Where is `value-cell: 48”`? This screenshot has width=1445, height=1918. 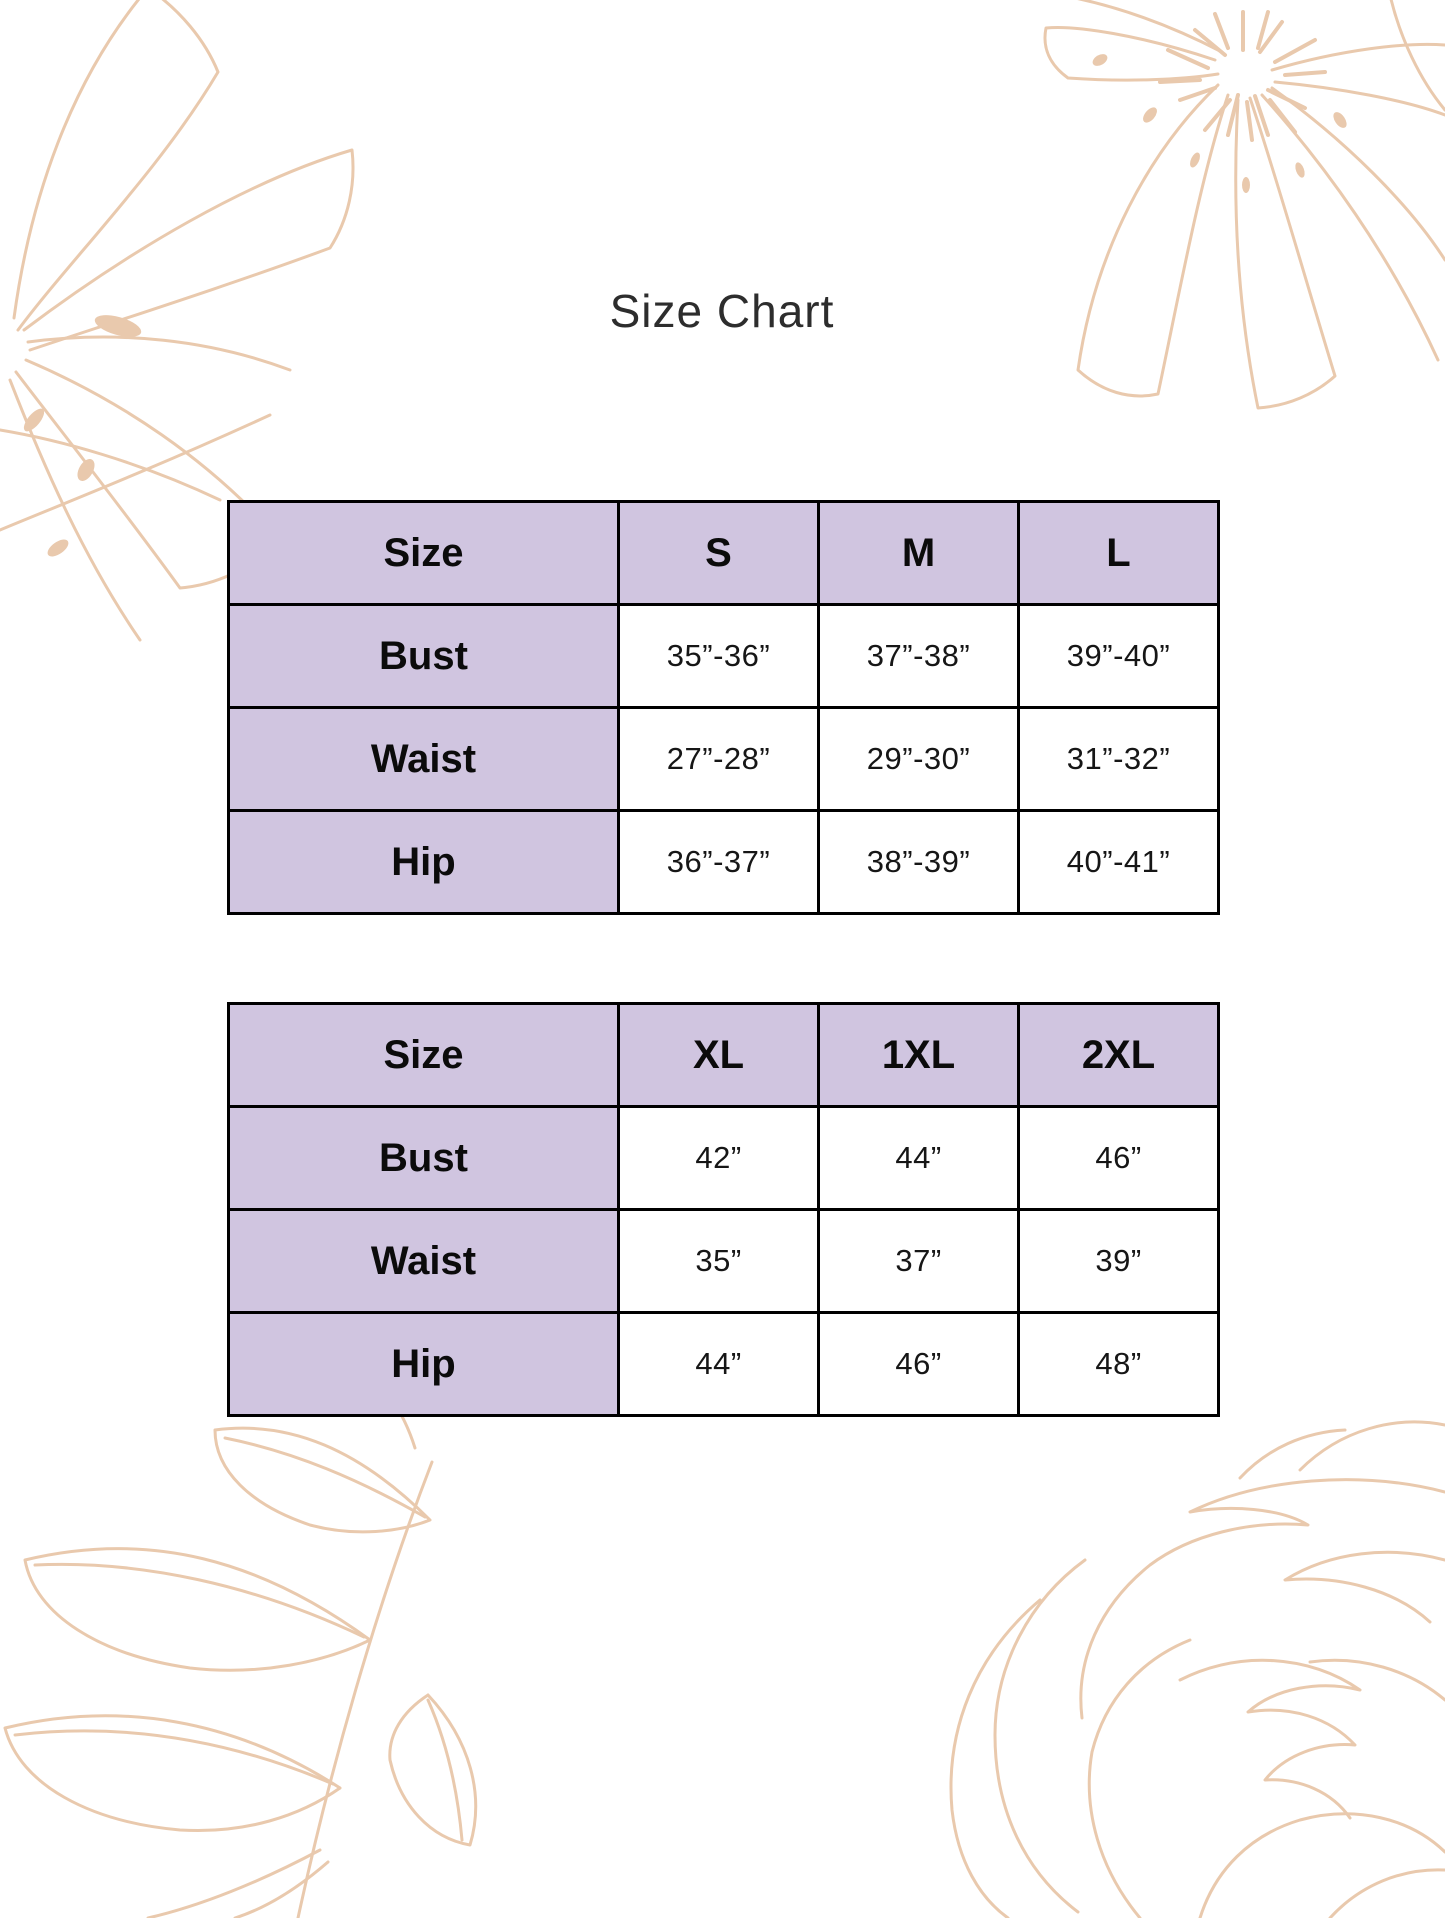 value-cell: 48” is located at coordinates (1118, 1364).